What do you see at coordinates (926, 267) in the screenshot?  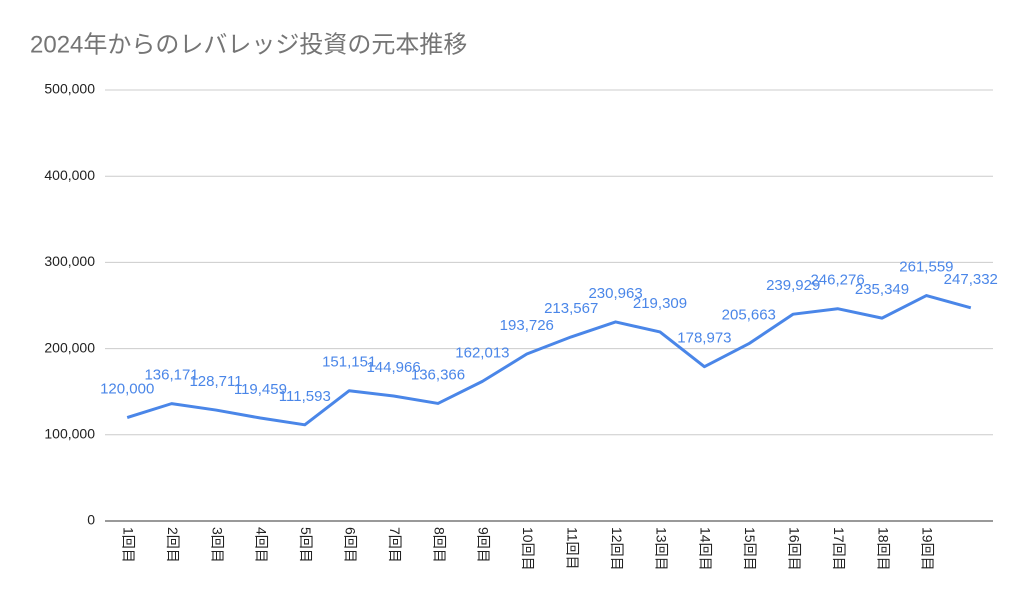 I see `data-label: 261,559` at bounding box center [926, 267].